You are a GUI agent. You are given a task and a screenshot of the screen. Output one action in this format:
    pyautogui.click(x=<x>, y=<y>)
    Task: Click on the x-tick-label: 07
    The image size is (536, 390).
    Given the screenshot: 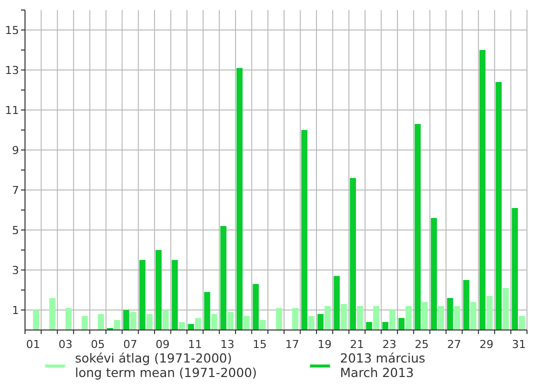 What is the action you would take?
    pyautogui.click(x=130, y=344)
    